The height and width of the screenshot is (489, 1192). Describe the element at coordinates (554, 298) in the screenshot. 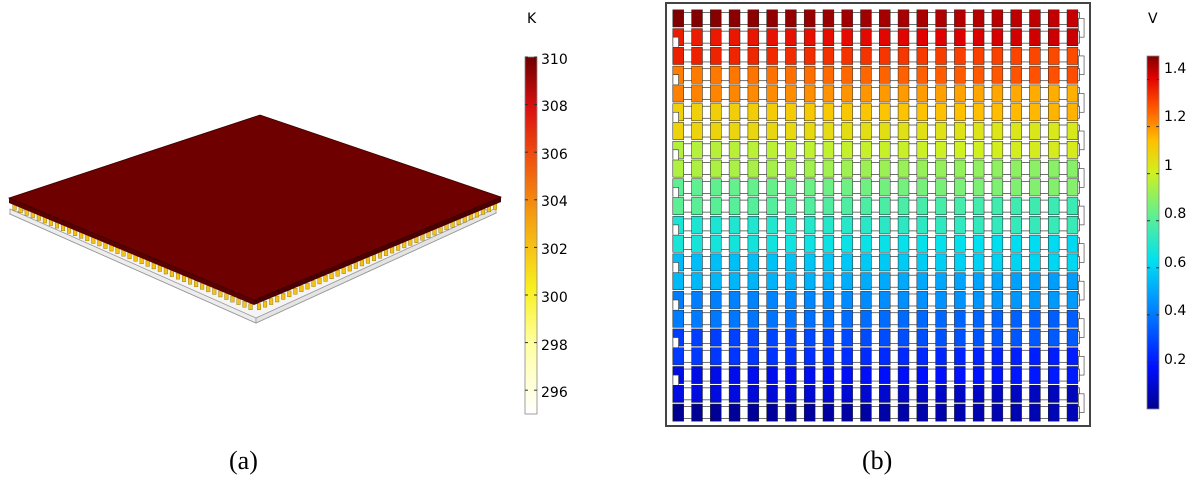

I see `colorbar-a-tick-label: 300` at that location.